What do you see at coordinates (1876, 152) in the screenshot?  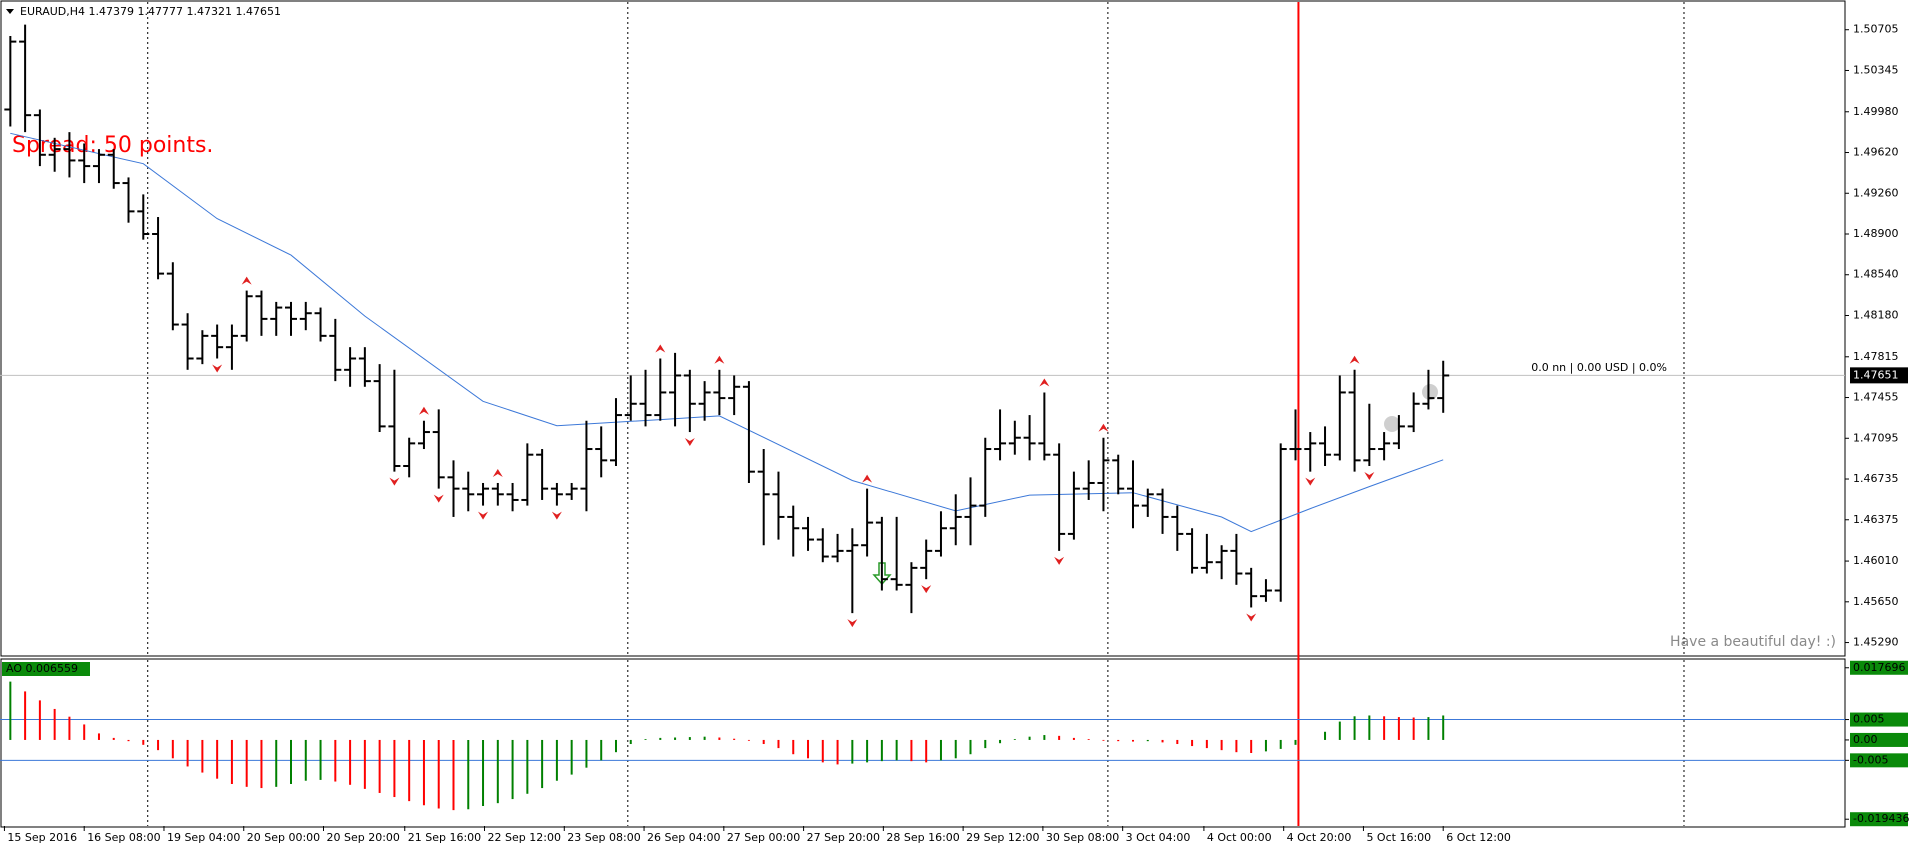 I see `y-tick-label: 1.49620` at bounding box center [1876, 152].